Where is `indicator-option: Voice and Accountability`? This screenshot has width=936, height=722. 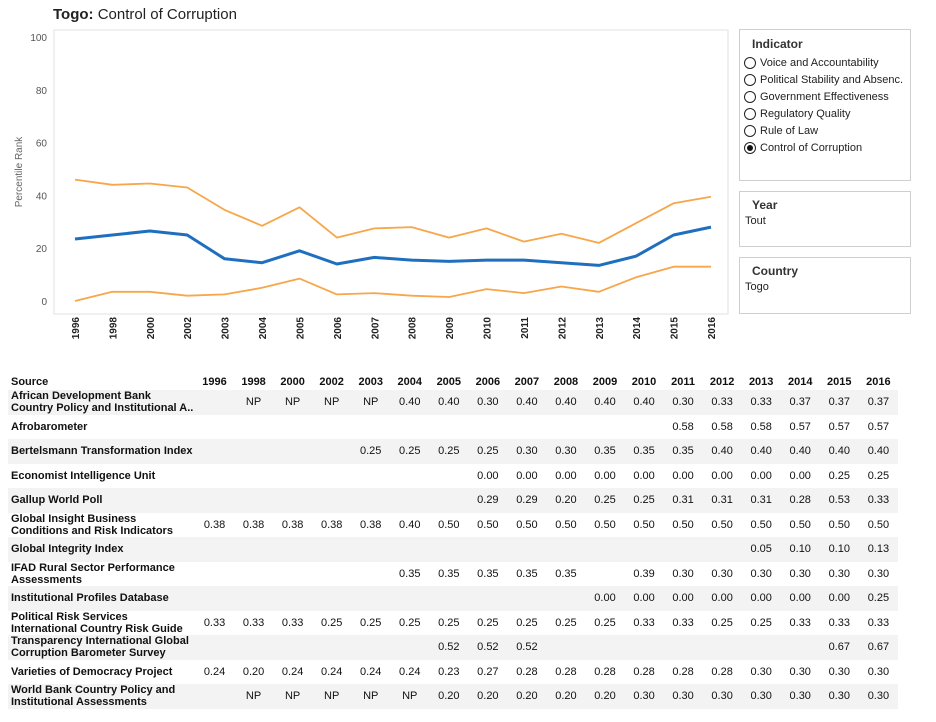
indicator-option: Voice and Accountability is located at coordinates (824, 62).